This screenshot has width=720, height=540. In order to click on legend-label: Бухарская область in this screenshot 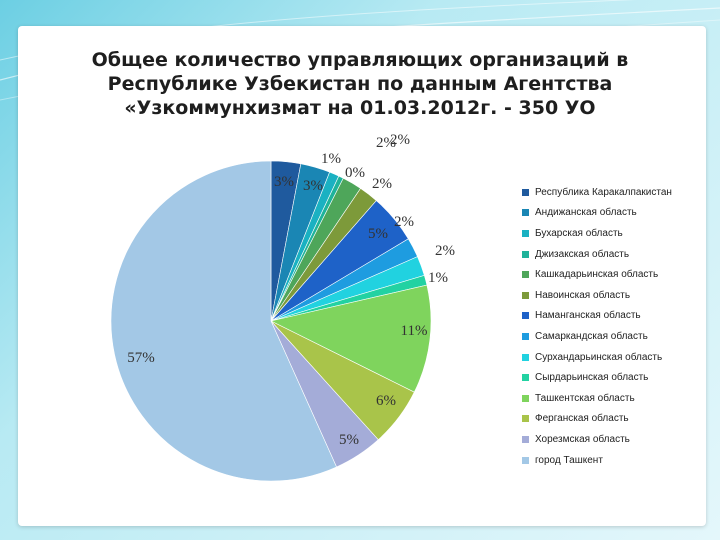, I will do `click(579, 233)`.